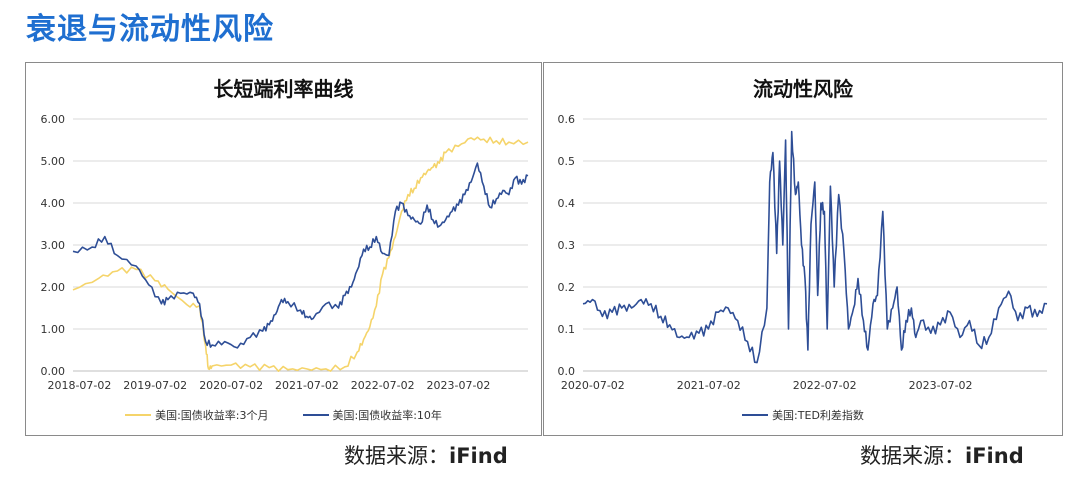  I want to click on page-title: 衰退与流动性风险, so click(150, 29).